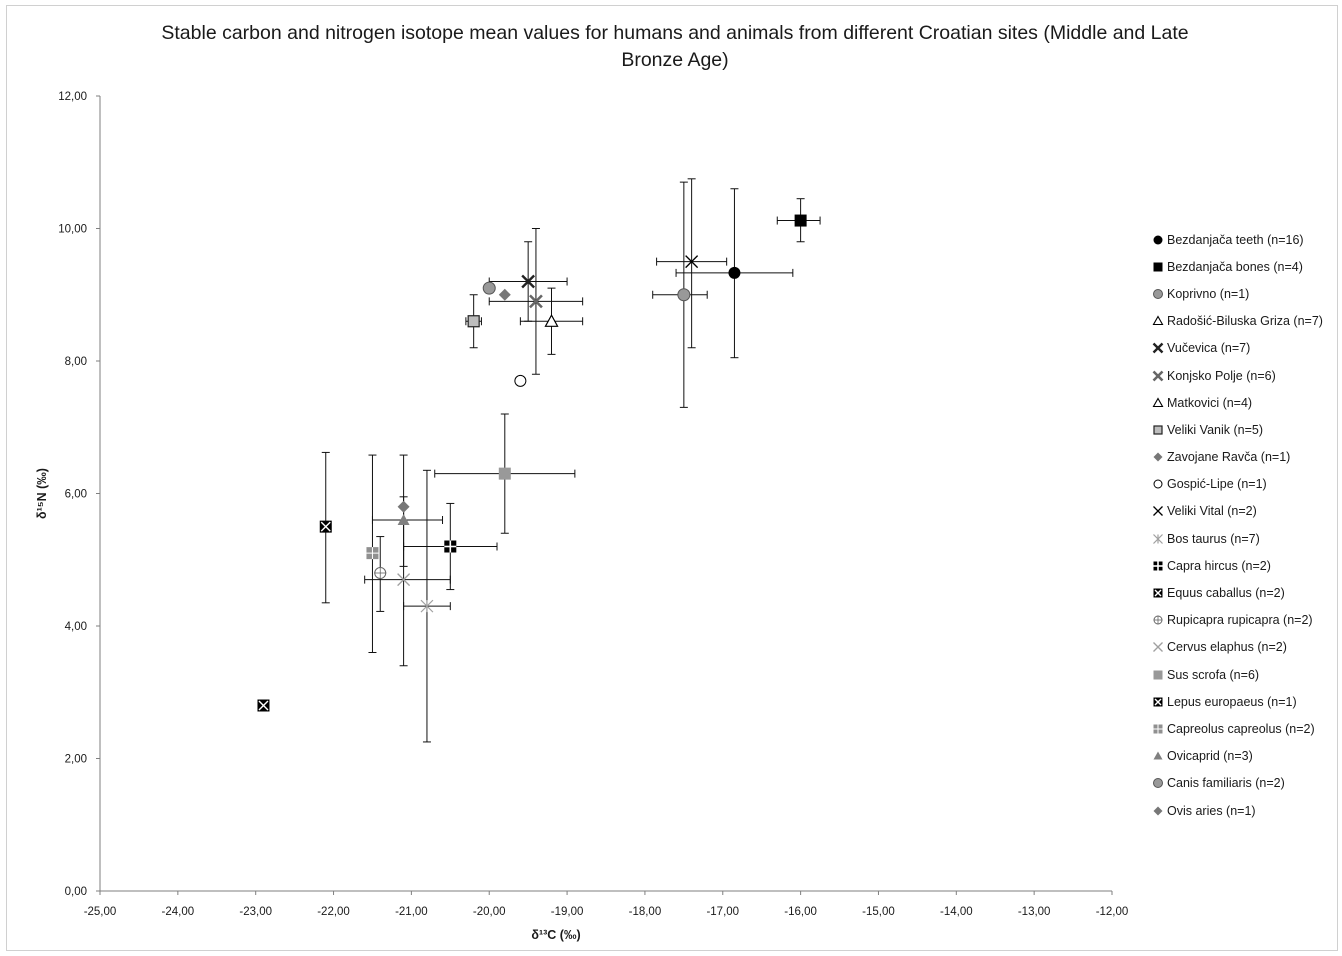  I want to click on legend-label: Ovicaprid (n=3), so click(1210, 756).